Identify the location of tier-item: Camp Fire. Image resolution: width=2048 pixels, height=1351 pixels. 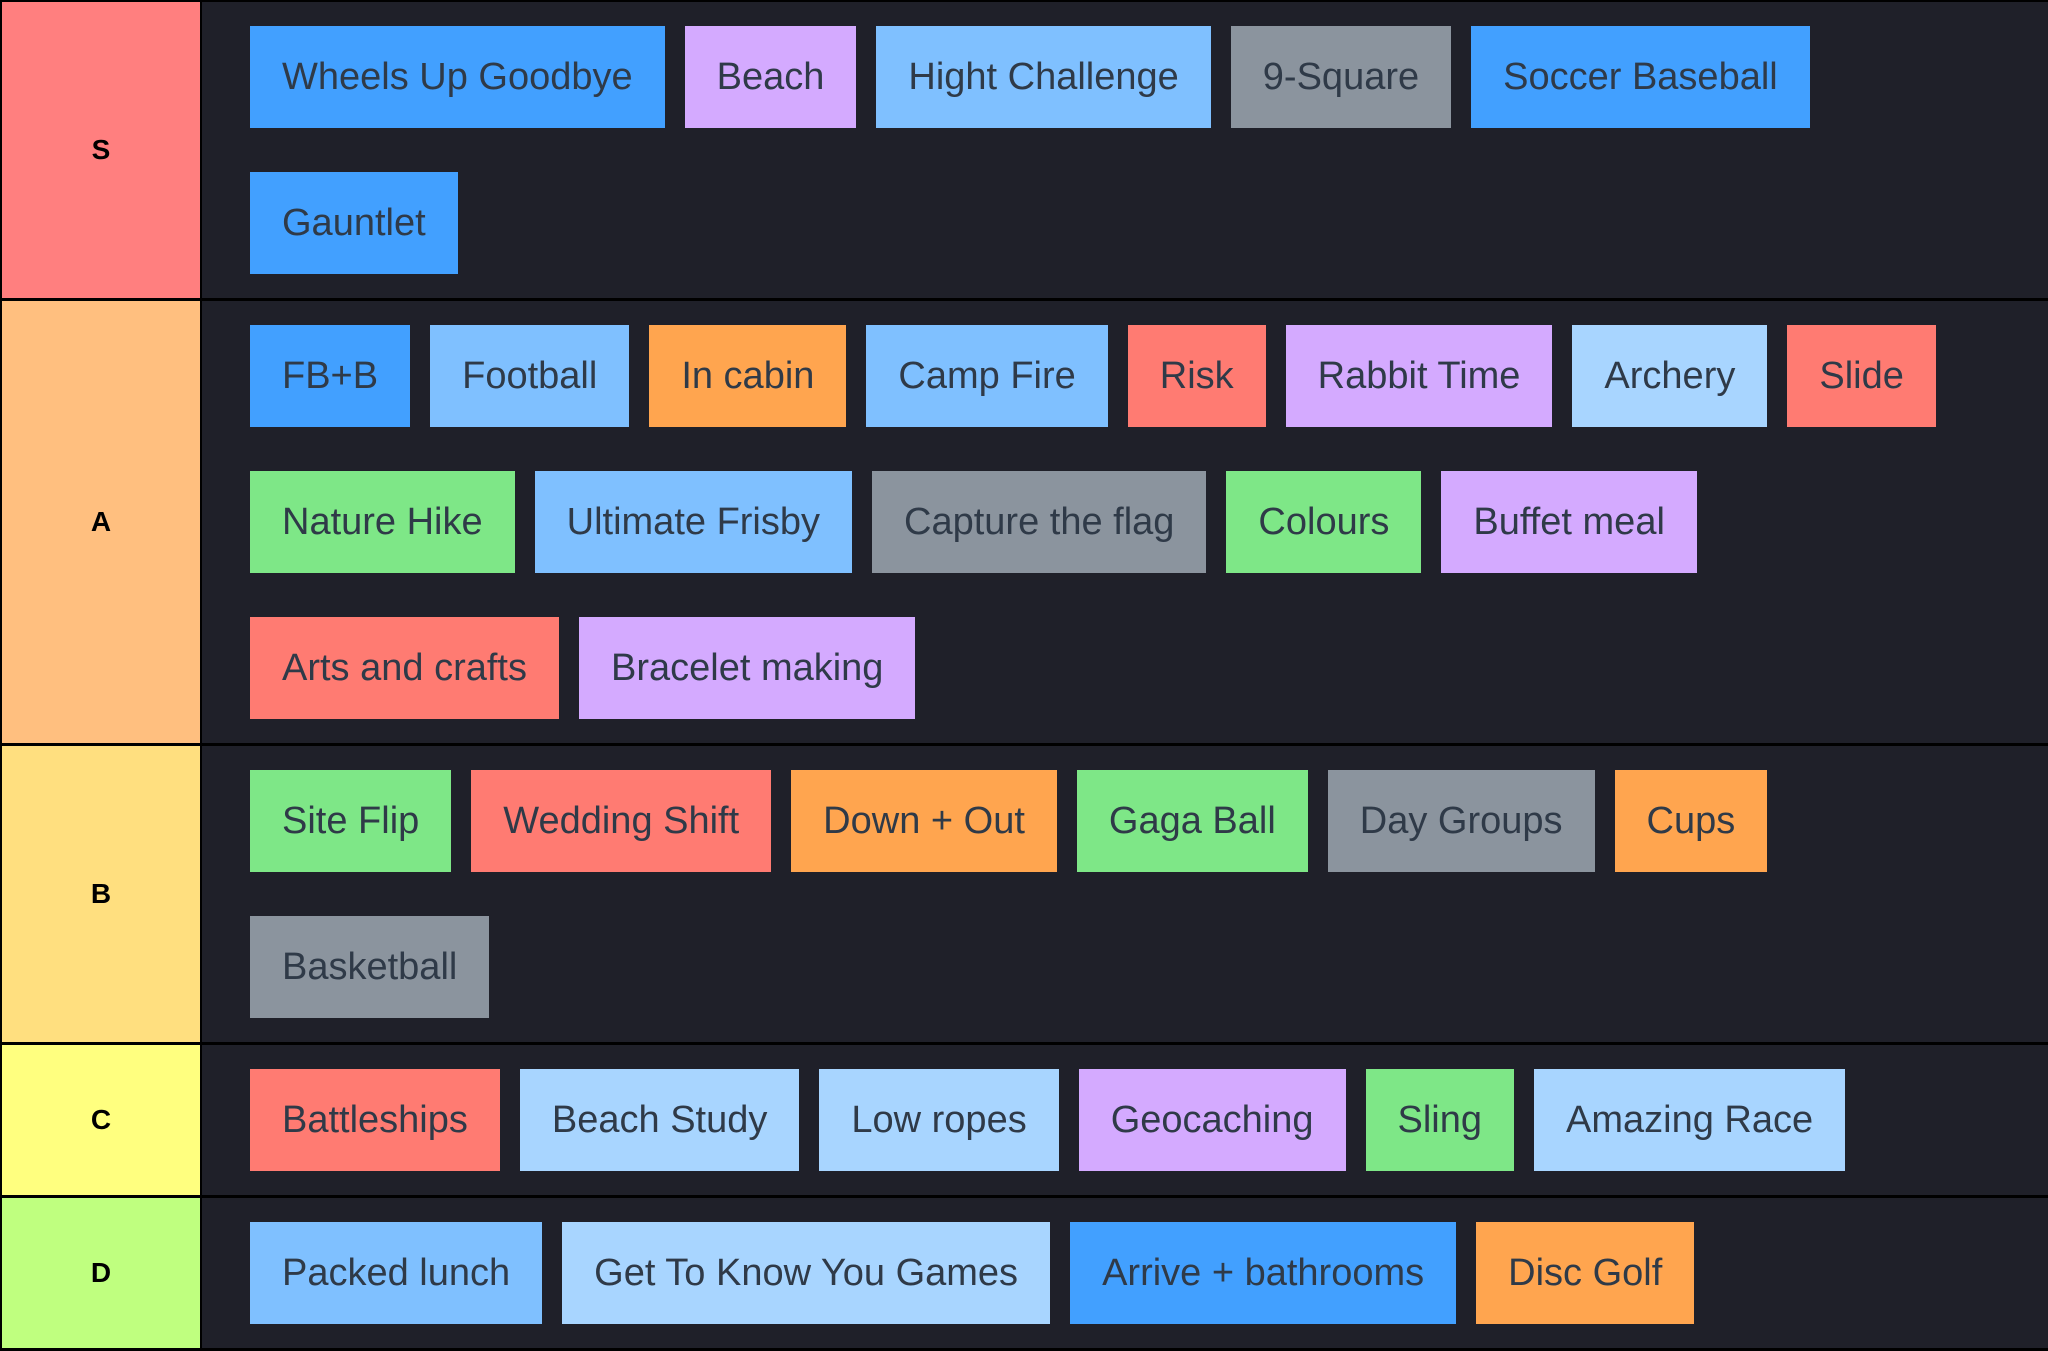
(987, 376).